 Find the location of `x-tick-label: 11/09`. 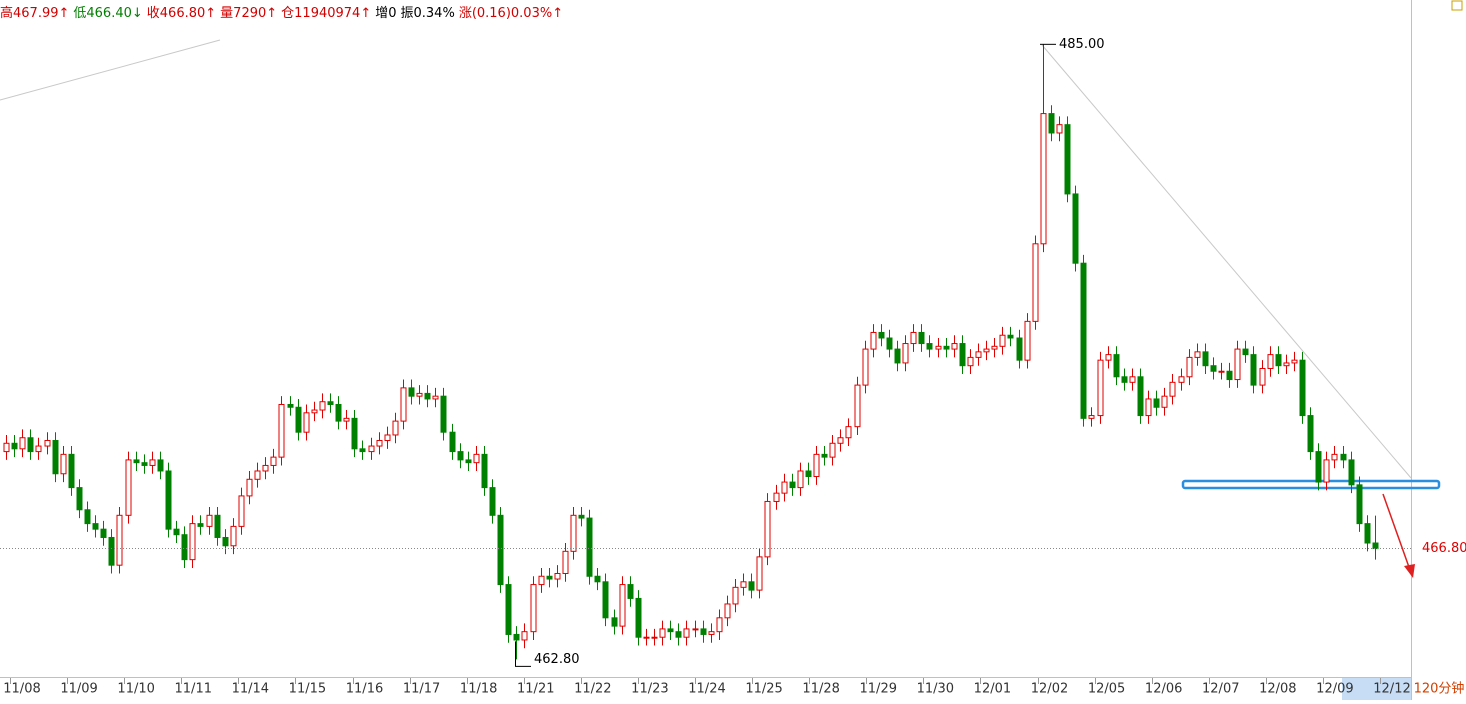

x-tick-label: 11/09 is located at coordinates (78, 689).